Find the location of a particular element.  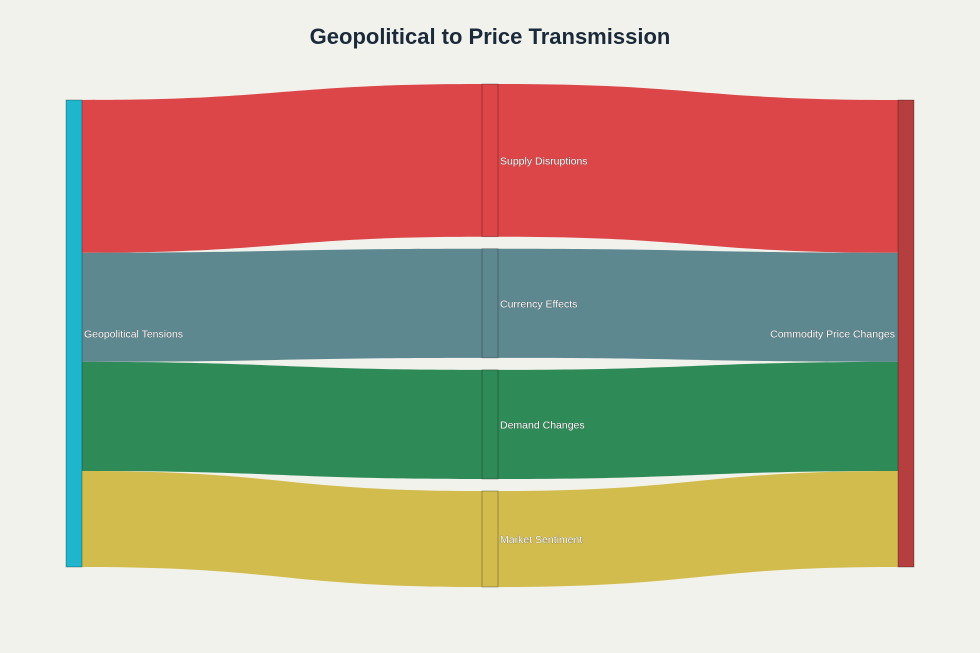

node-label-commodity: Commodity Price Changes is located at coordinates (832, 335).